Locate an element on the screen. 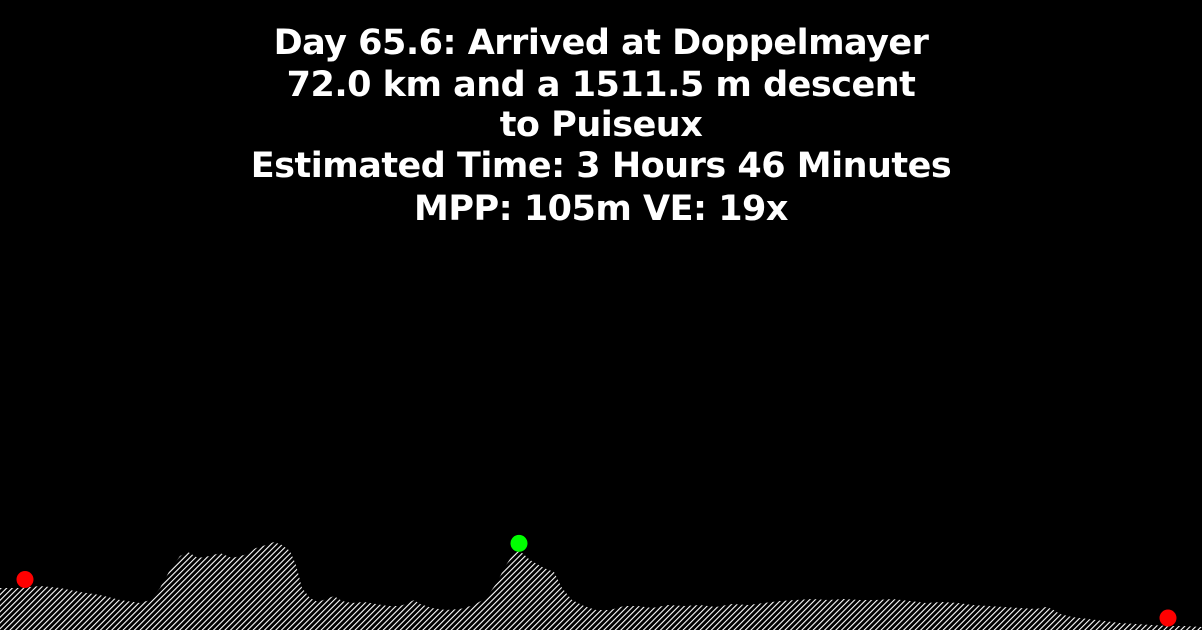  headline-estimated-time: Estimated Time: 3 Hours 46 Minutes is located at coordinates (601, 166).